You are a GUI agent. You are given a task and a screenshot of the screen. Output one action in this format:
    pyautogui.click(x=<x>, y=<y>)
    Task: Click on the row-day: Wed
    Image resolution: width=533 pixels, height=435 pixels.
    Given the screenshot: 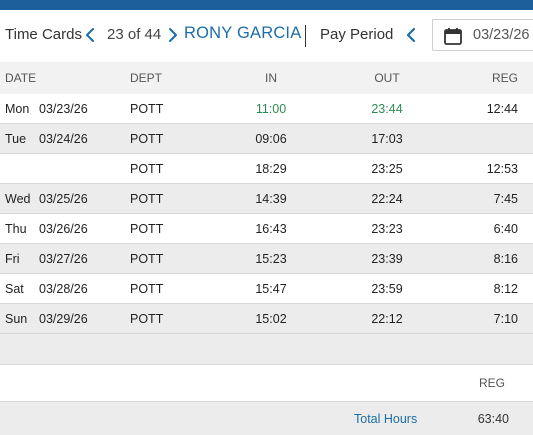 What is the action you would take?
    pyautogui.click(x=18, y=199)
    